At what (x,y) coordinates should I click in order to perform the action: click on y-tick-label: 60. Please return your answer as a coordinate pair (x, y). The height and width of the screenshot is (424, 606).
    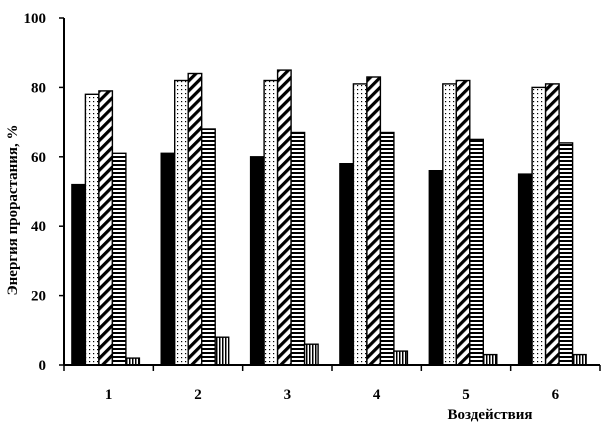
    Looking at the image, I should click on (38, 158).